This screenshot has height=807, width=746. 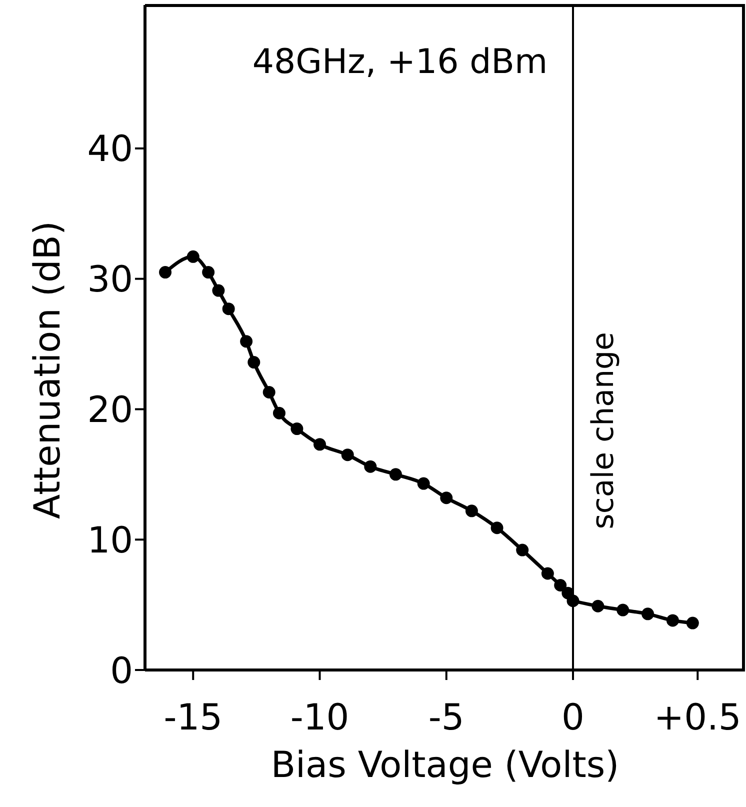 I want to click on y-tick-label: 30, so click(x=110, y=280).